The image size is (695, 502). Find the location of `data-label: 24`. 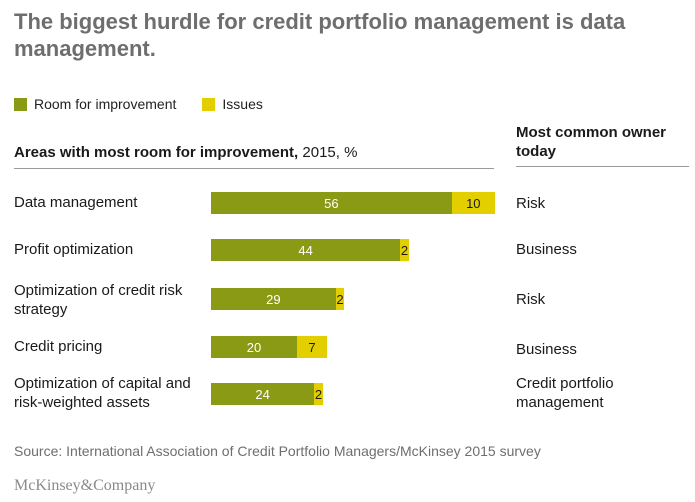

data-label: 24 is located at coordinates (262, 394).